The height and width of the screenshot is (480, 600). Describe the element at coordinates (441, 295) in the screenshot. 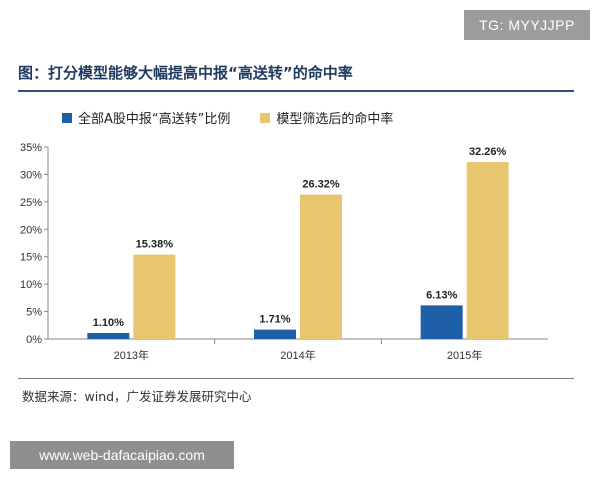

I see `data-label: 6.13%` at that location.